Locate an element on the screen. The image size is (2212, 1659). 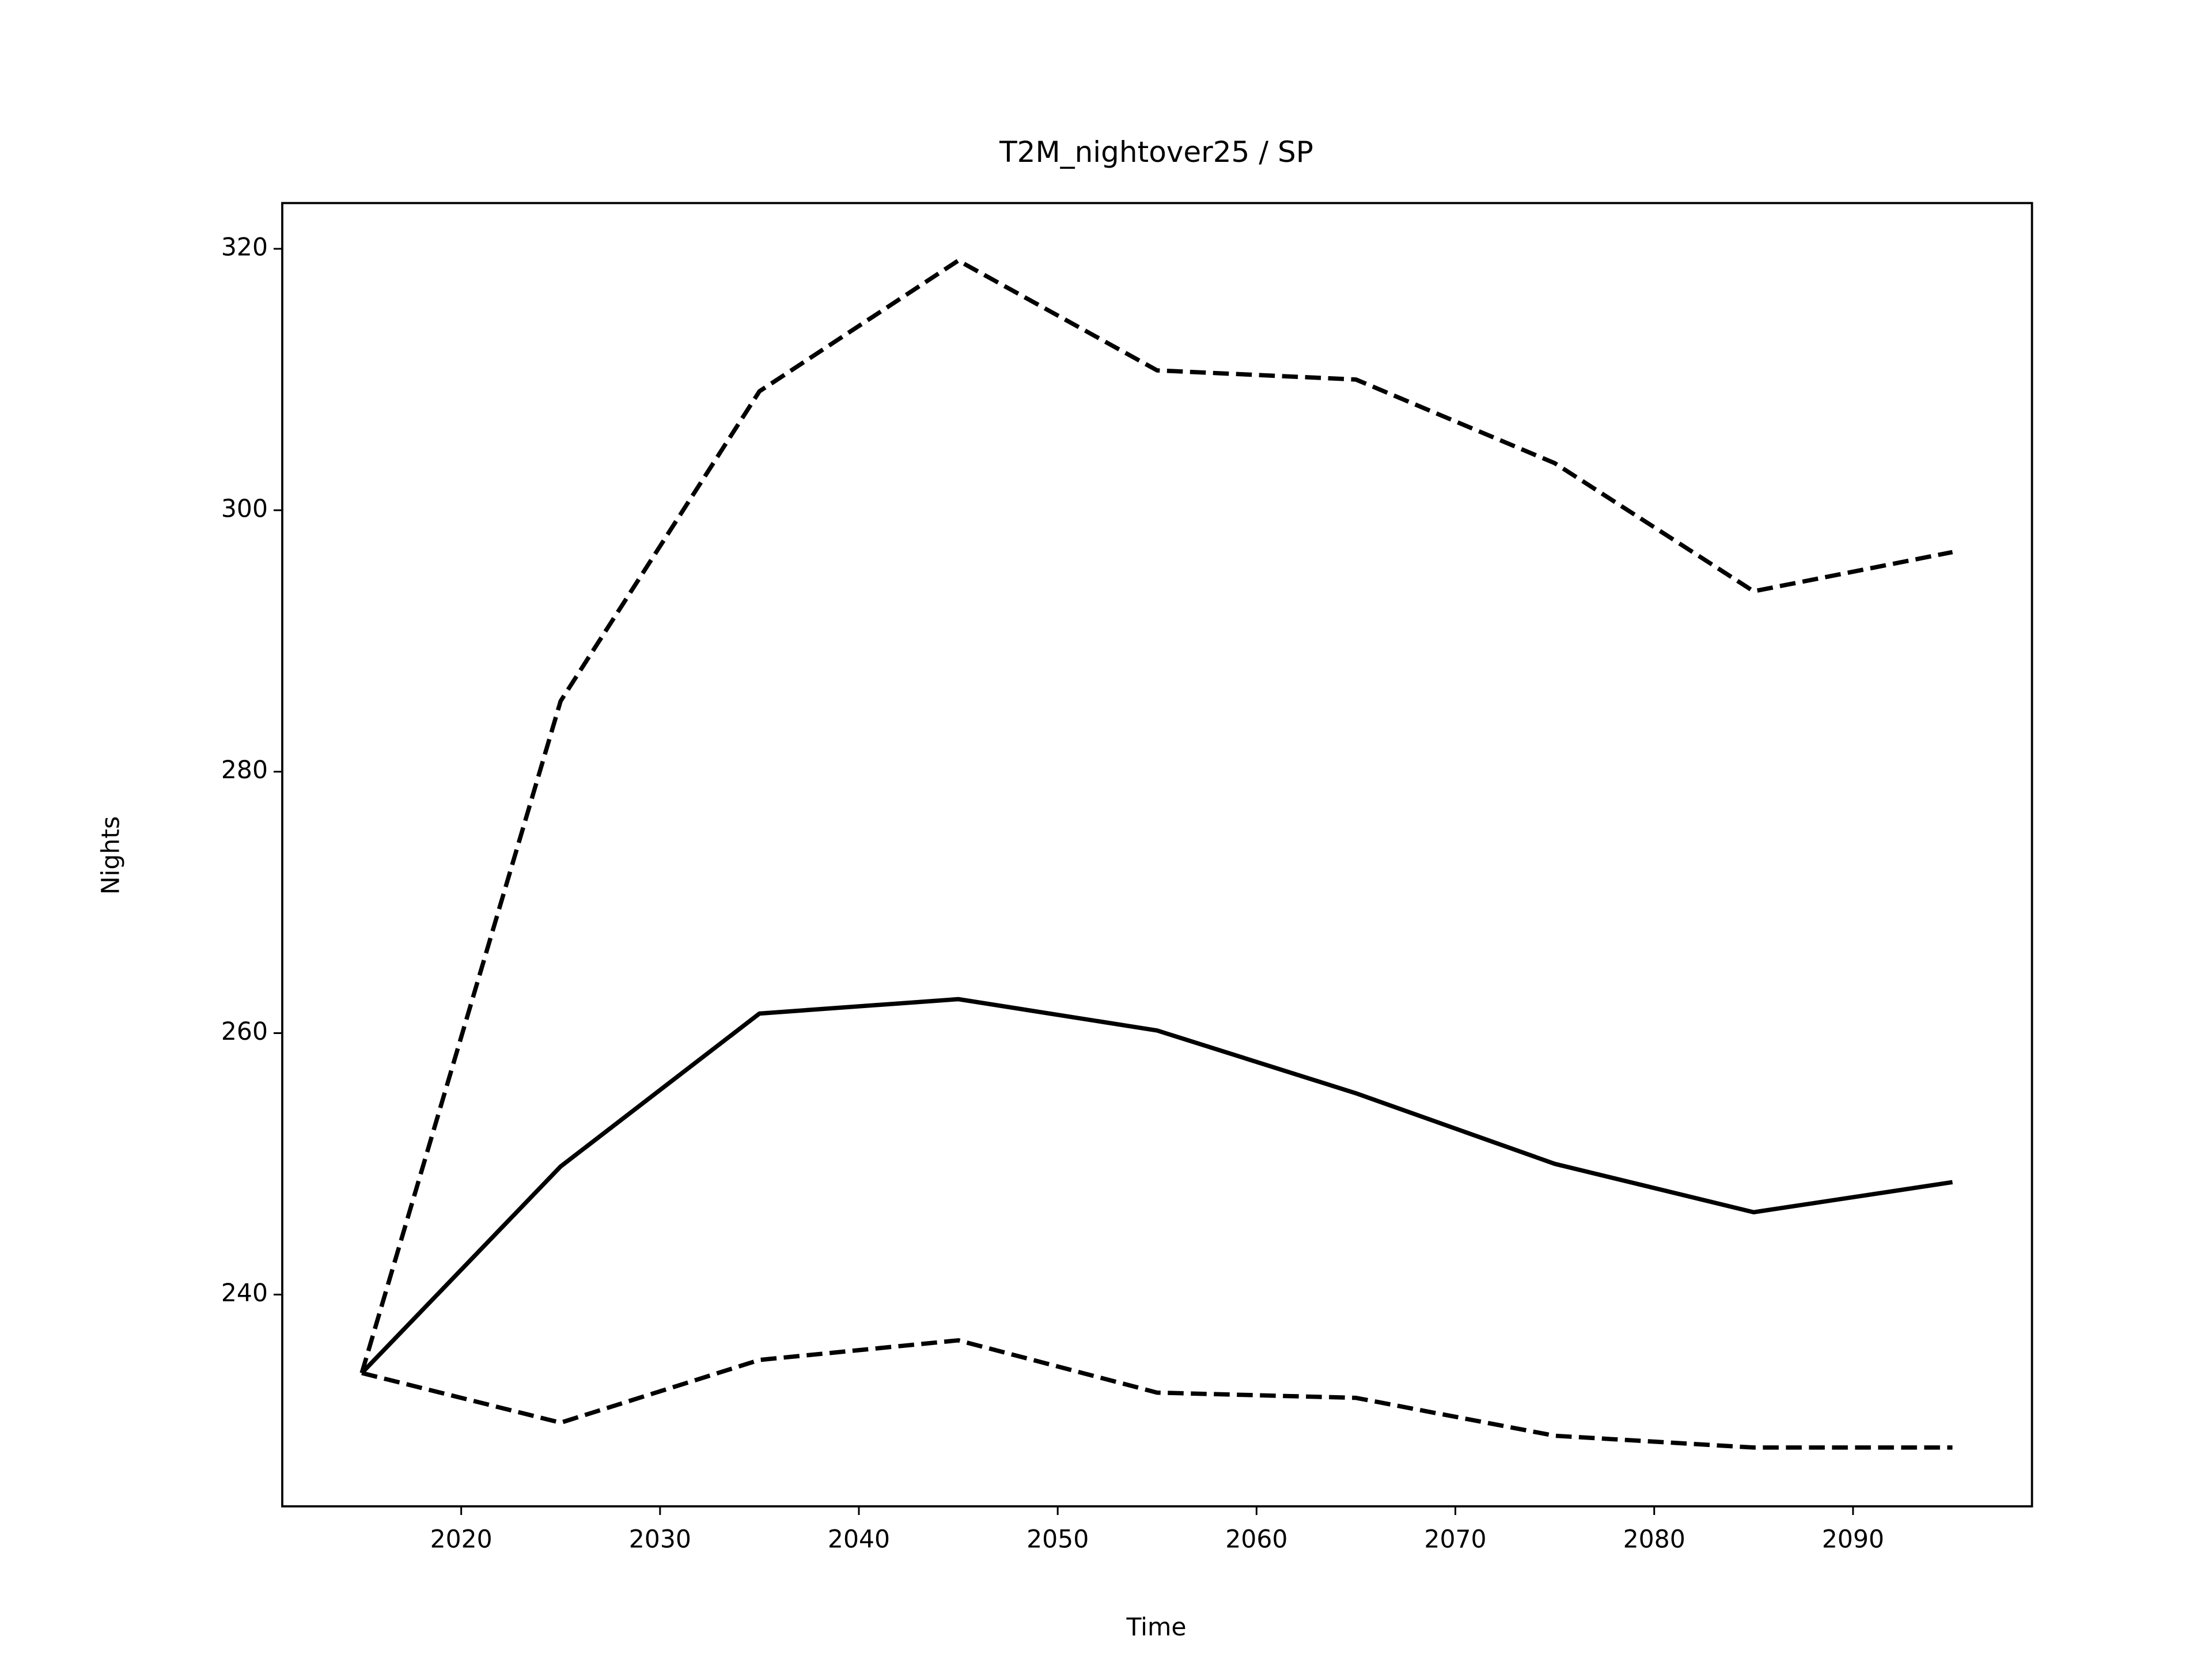
line-series is located at coordinates (1157, 1394).